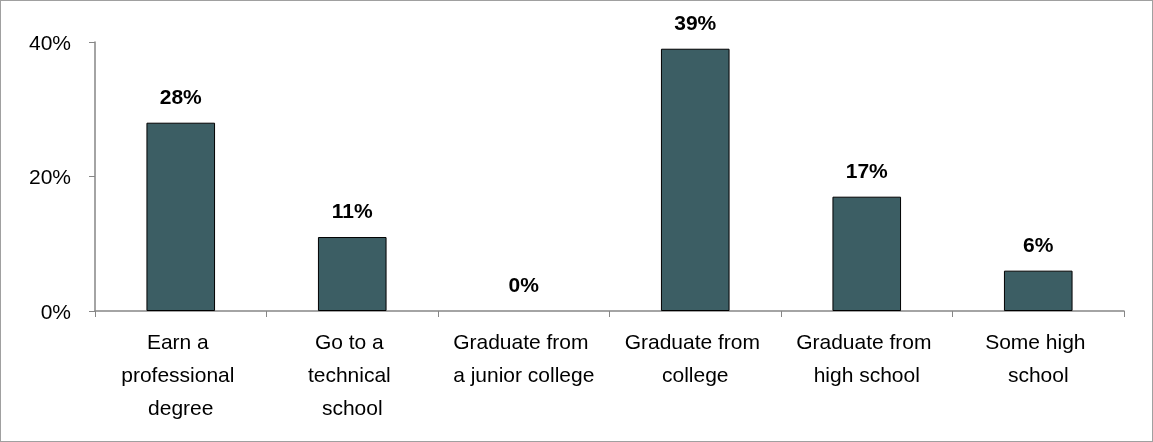 Image resolution: width=1153 pixels, height=442 pixels. What do you see at coordinates (181, 96) in the screenshot?
I see `data-label: 28%` at bounding box center [181, 96].